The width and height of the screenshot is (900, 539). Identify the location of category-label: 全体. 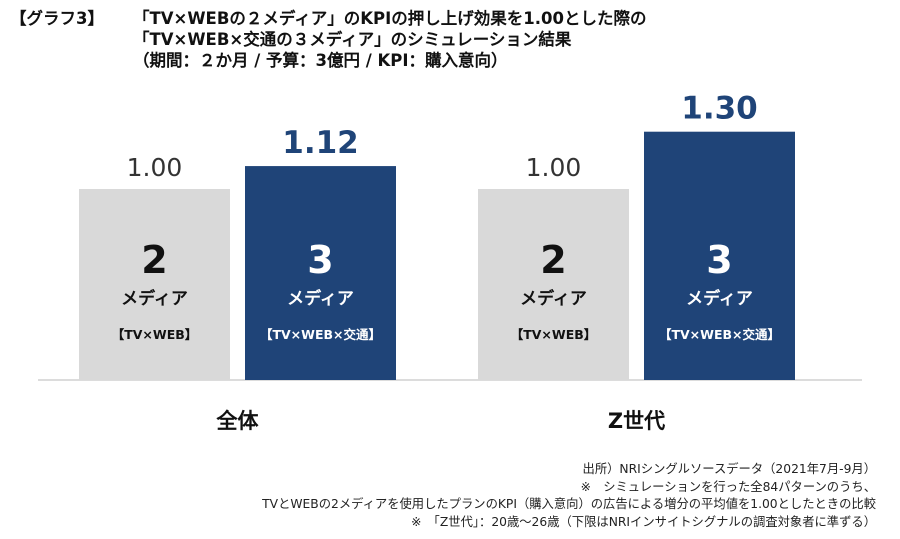
(238, 421).